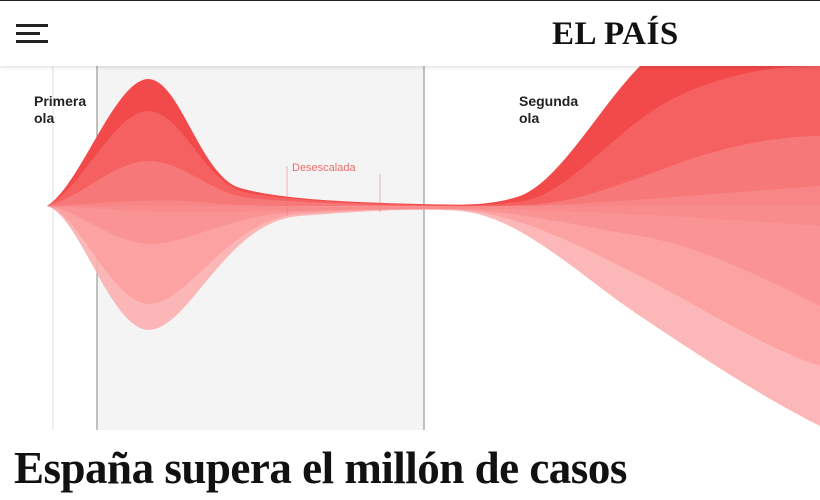  What do you see at coordinates (32, 25) in the screenshot?
I see `menu-bar-top` at bounding box center [32, 25].